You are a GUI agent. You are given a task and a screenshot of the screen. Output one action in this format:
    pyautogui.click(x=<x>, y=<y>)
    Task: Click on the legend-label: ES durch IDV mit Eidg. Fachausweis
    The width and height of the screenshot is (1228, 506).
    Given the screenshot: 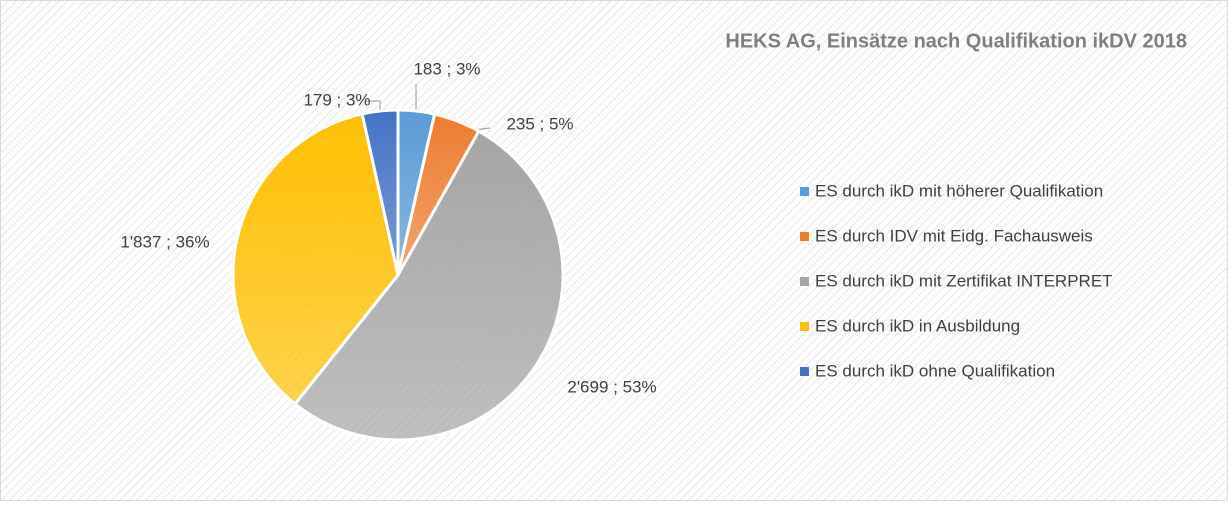 What is the action you would take?
    pyautogui.click(x=954, y=235)
    